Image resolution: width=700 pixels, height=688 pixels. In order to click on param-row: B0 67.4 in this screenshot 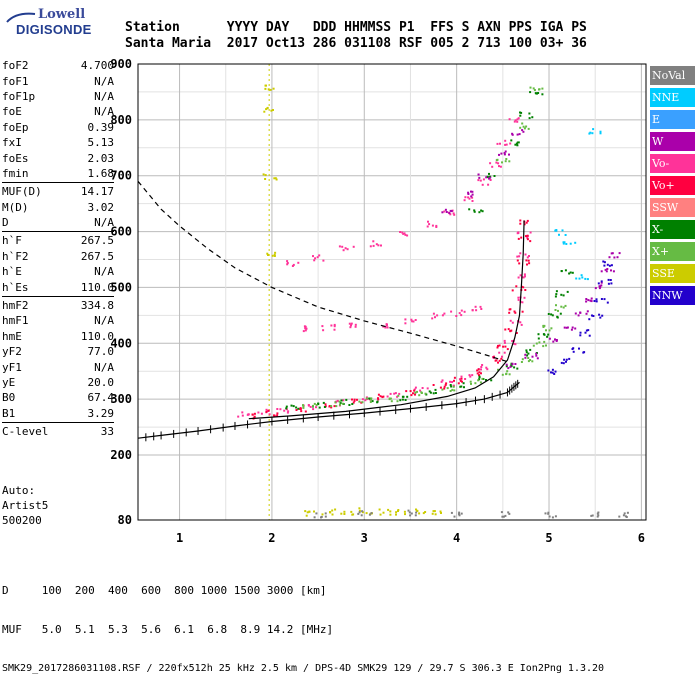, I will do `click(58, 397)`.